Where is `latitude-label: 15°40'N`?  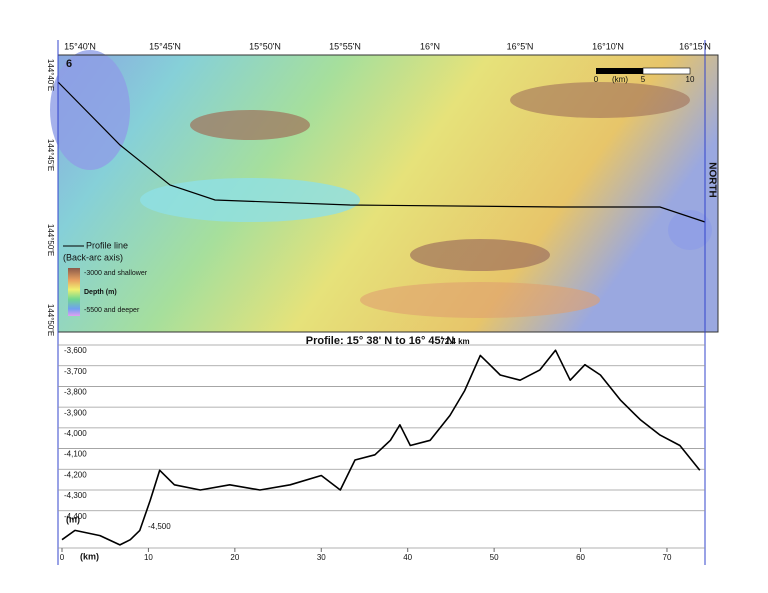
latitude-label: 15°40'N is located at coordinates (80, 46).